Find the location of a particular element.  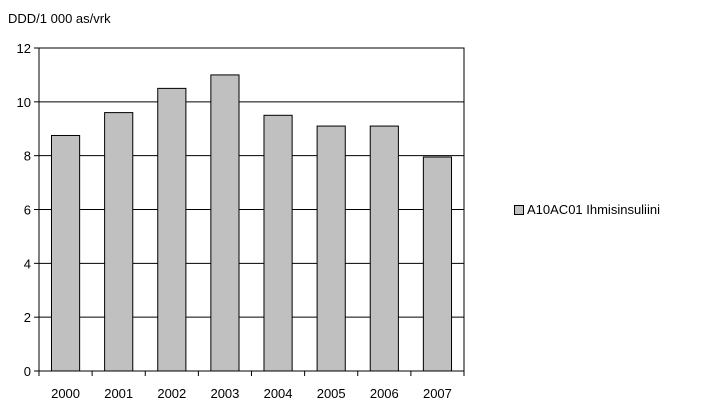

legend-swatch is located at coordinates (519, 209).